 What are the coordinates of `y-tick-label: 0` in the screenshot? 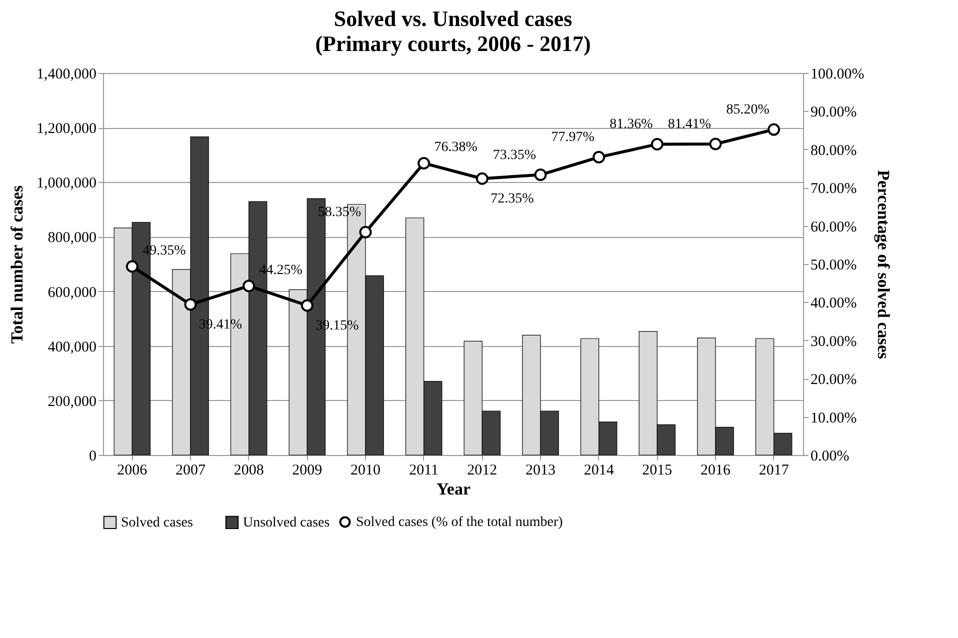 It's located at (92, 456).